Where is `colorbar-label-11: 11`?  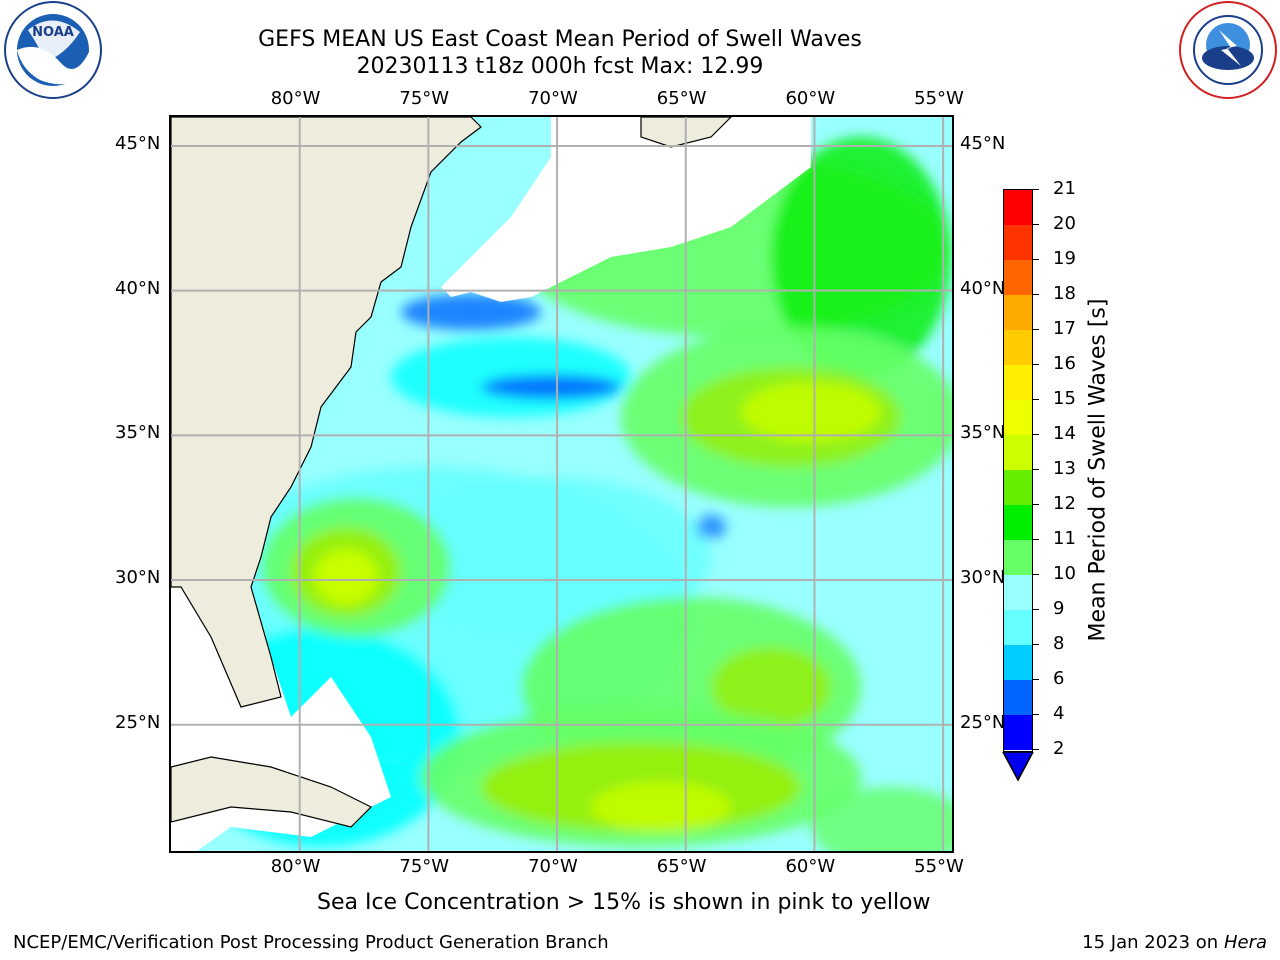 colorbar-label-11: 11 is located at coordinates (1064, 538).